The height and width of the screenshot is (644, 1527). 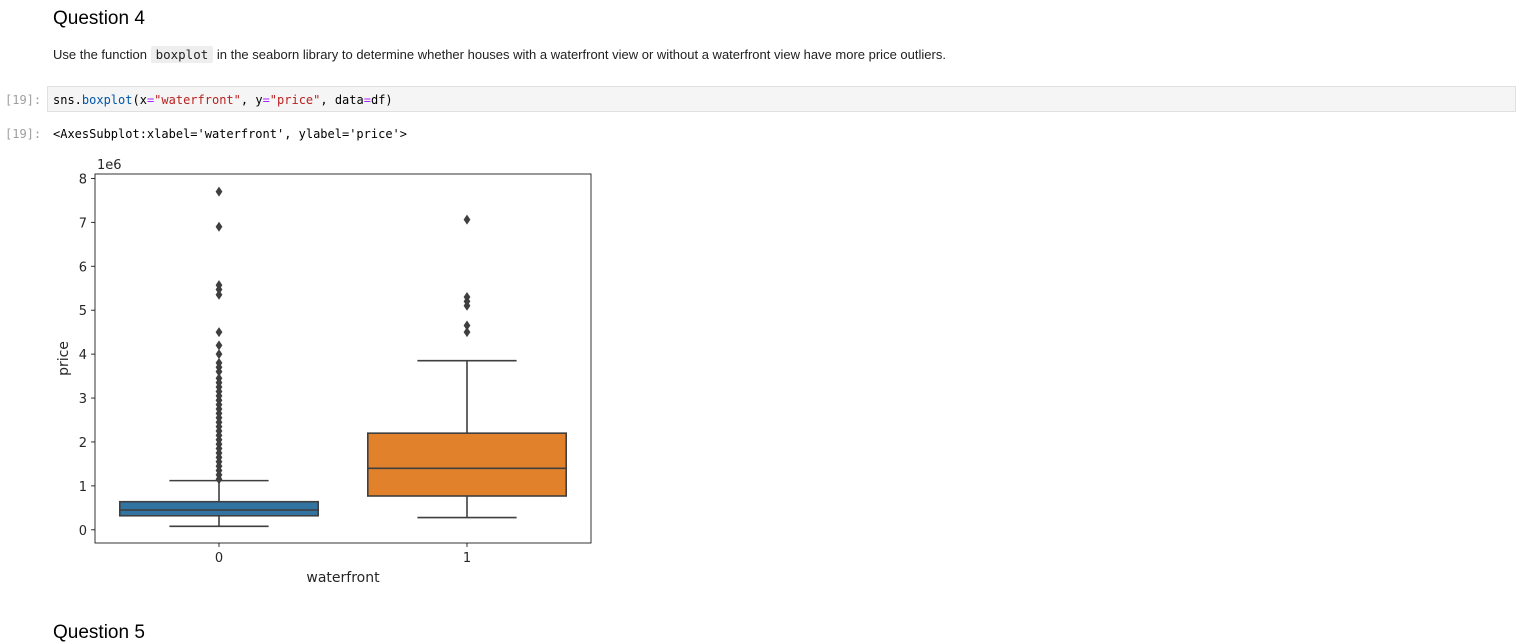 I want to click on code-token-string: "price", so click(x=295, y=100).